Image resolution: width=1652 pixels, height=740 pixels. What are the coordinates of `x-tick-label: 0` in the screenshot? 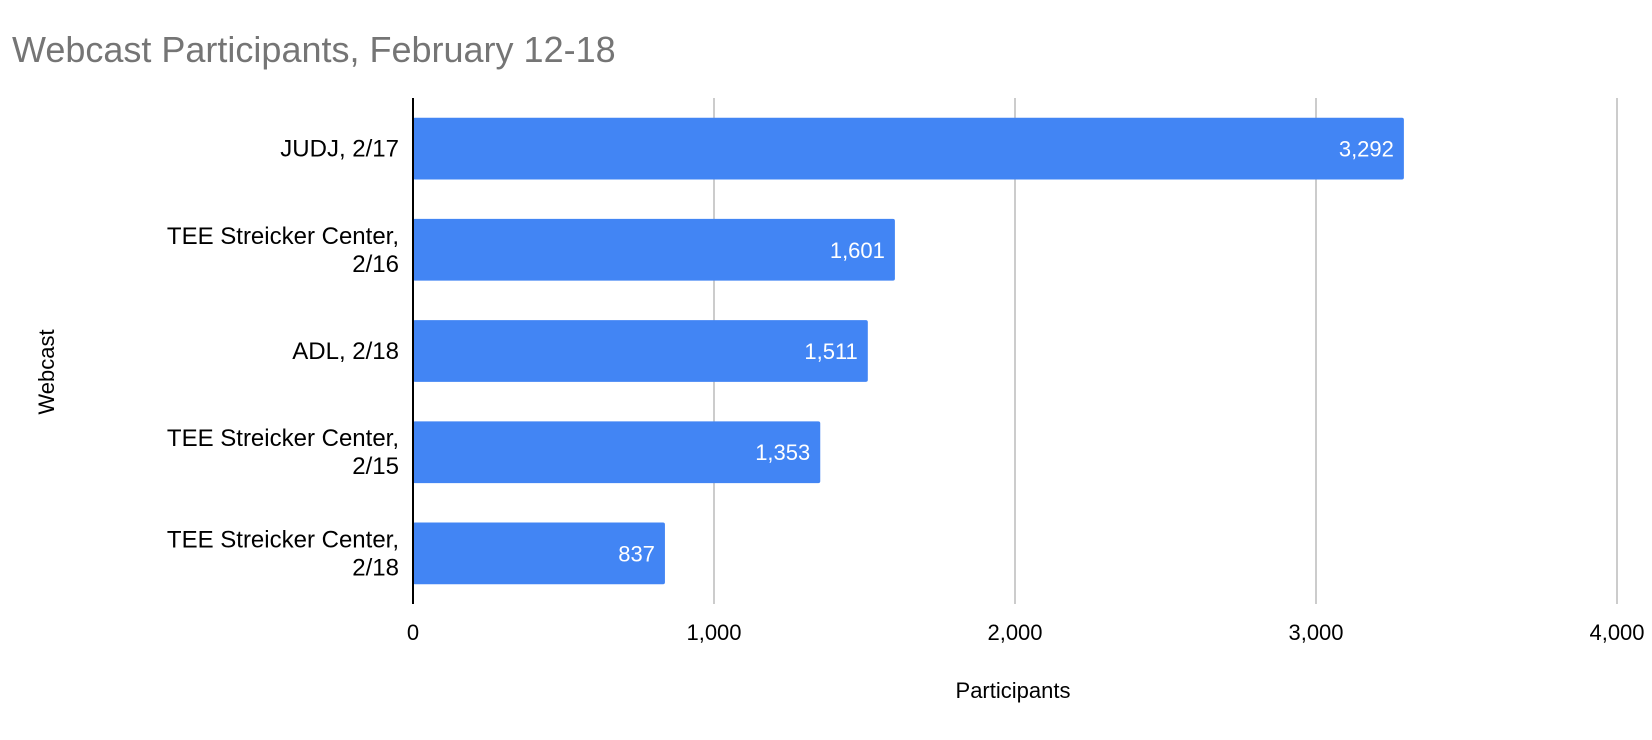 It's located at (413, 632).